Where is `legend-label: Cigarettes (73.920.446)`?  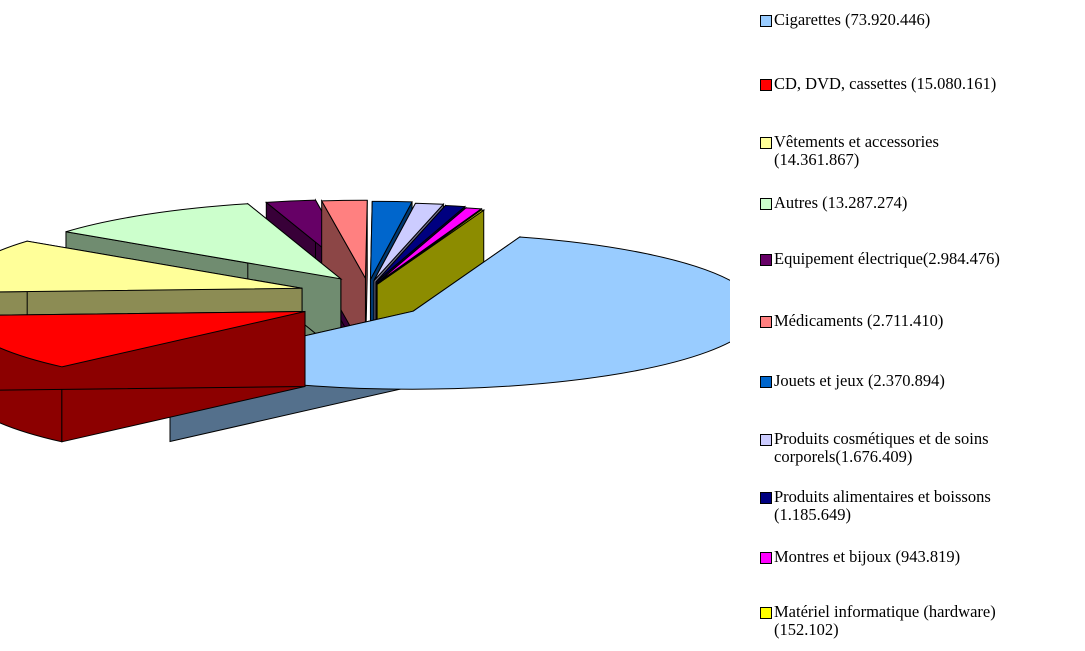 legend-label: Cigarettes (73.920.446) is located at coordinates (852, 19).